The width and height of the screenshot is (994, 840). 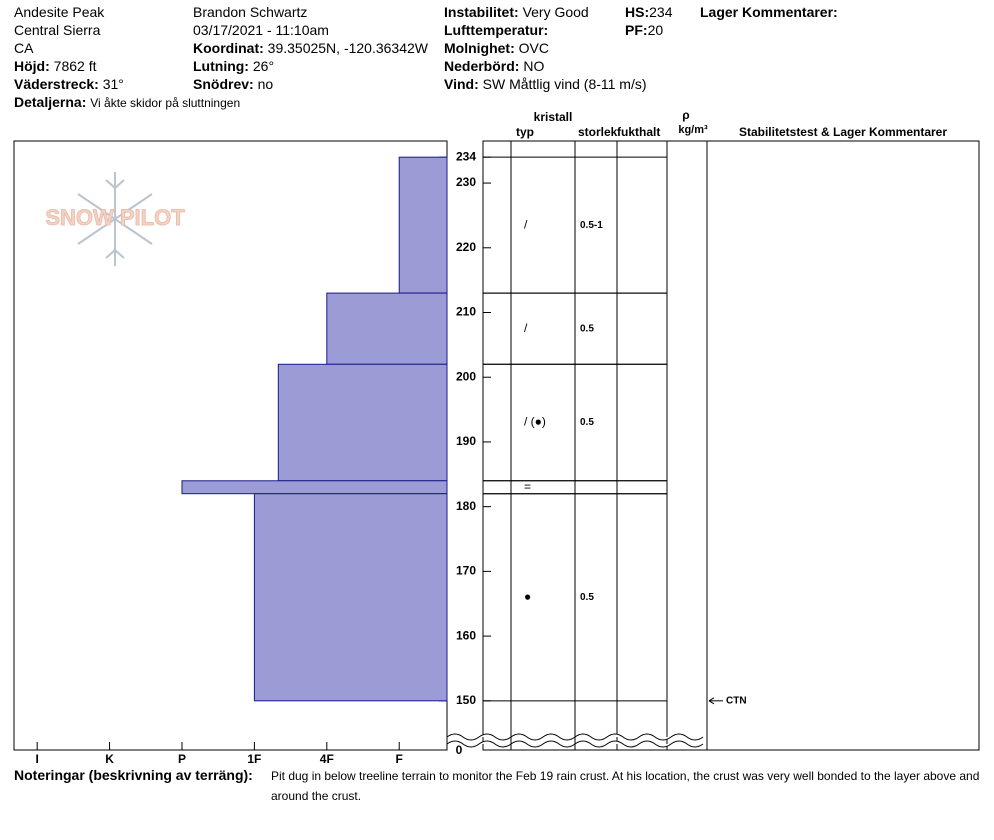 I want to click on precip: Nederbörd: NO, so click(x=494, y=66).